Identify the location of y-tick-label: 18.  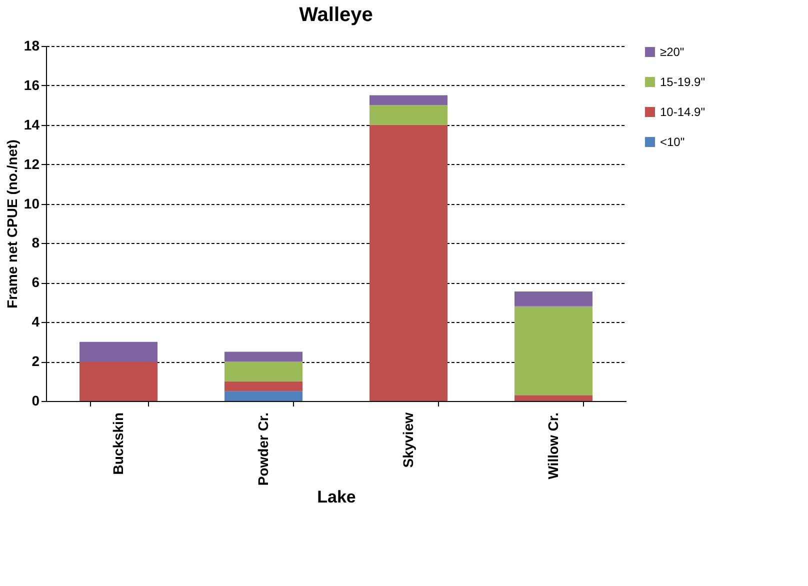
(32, 46).